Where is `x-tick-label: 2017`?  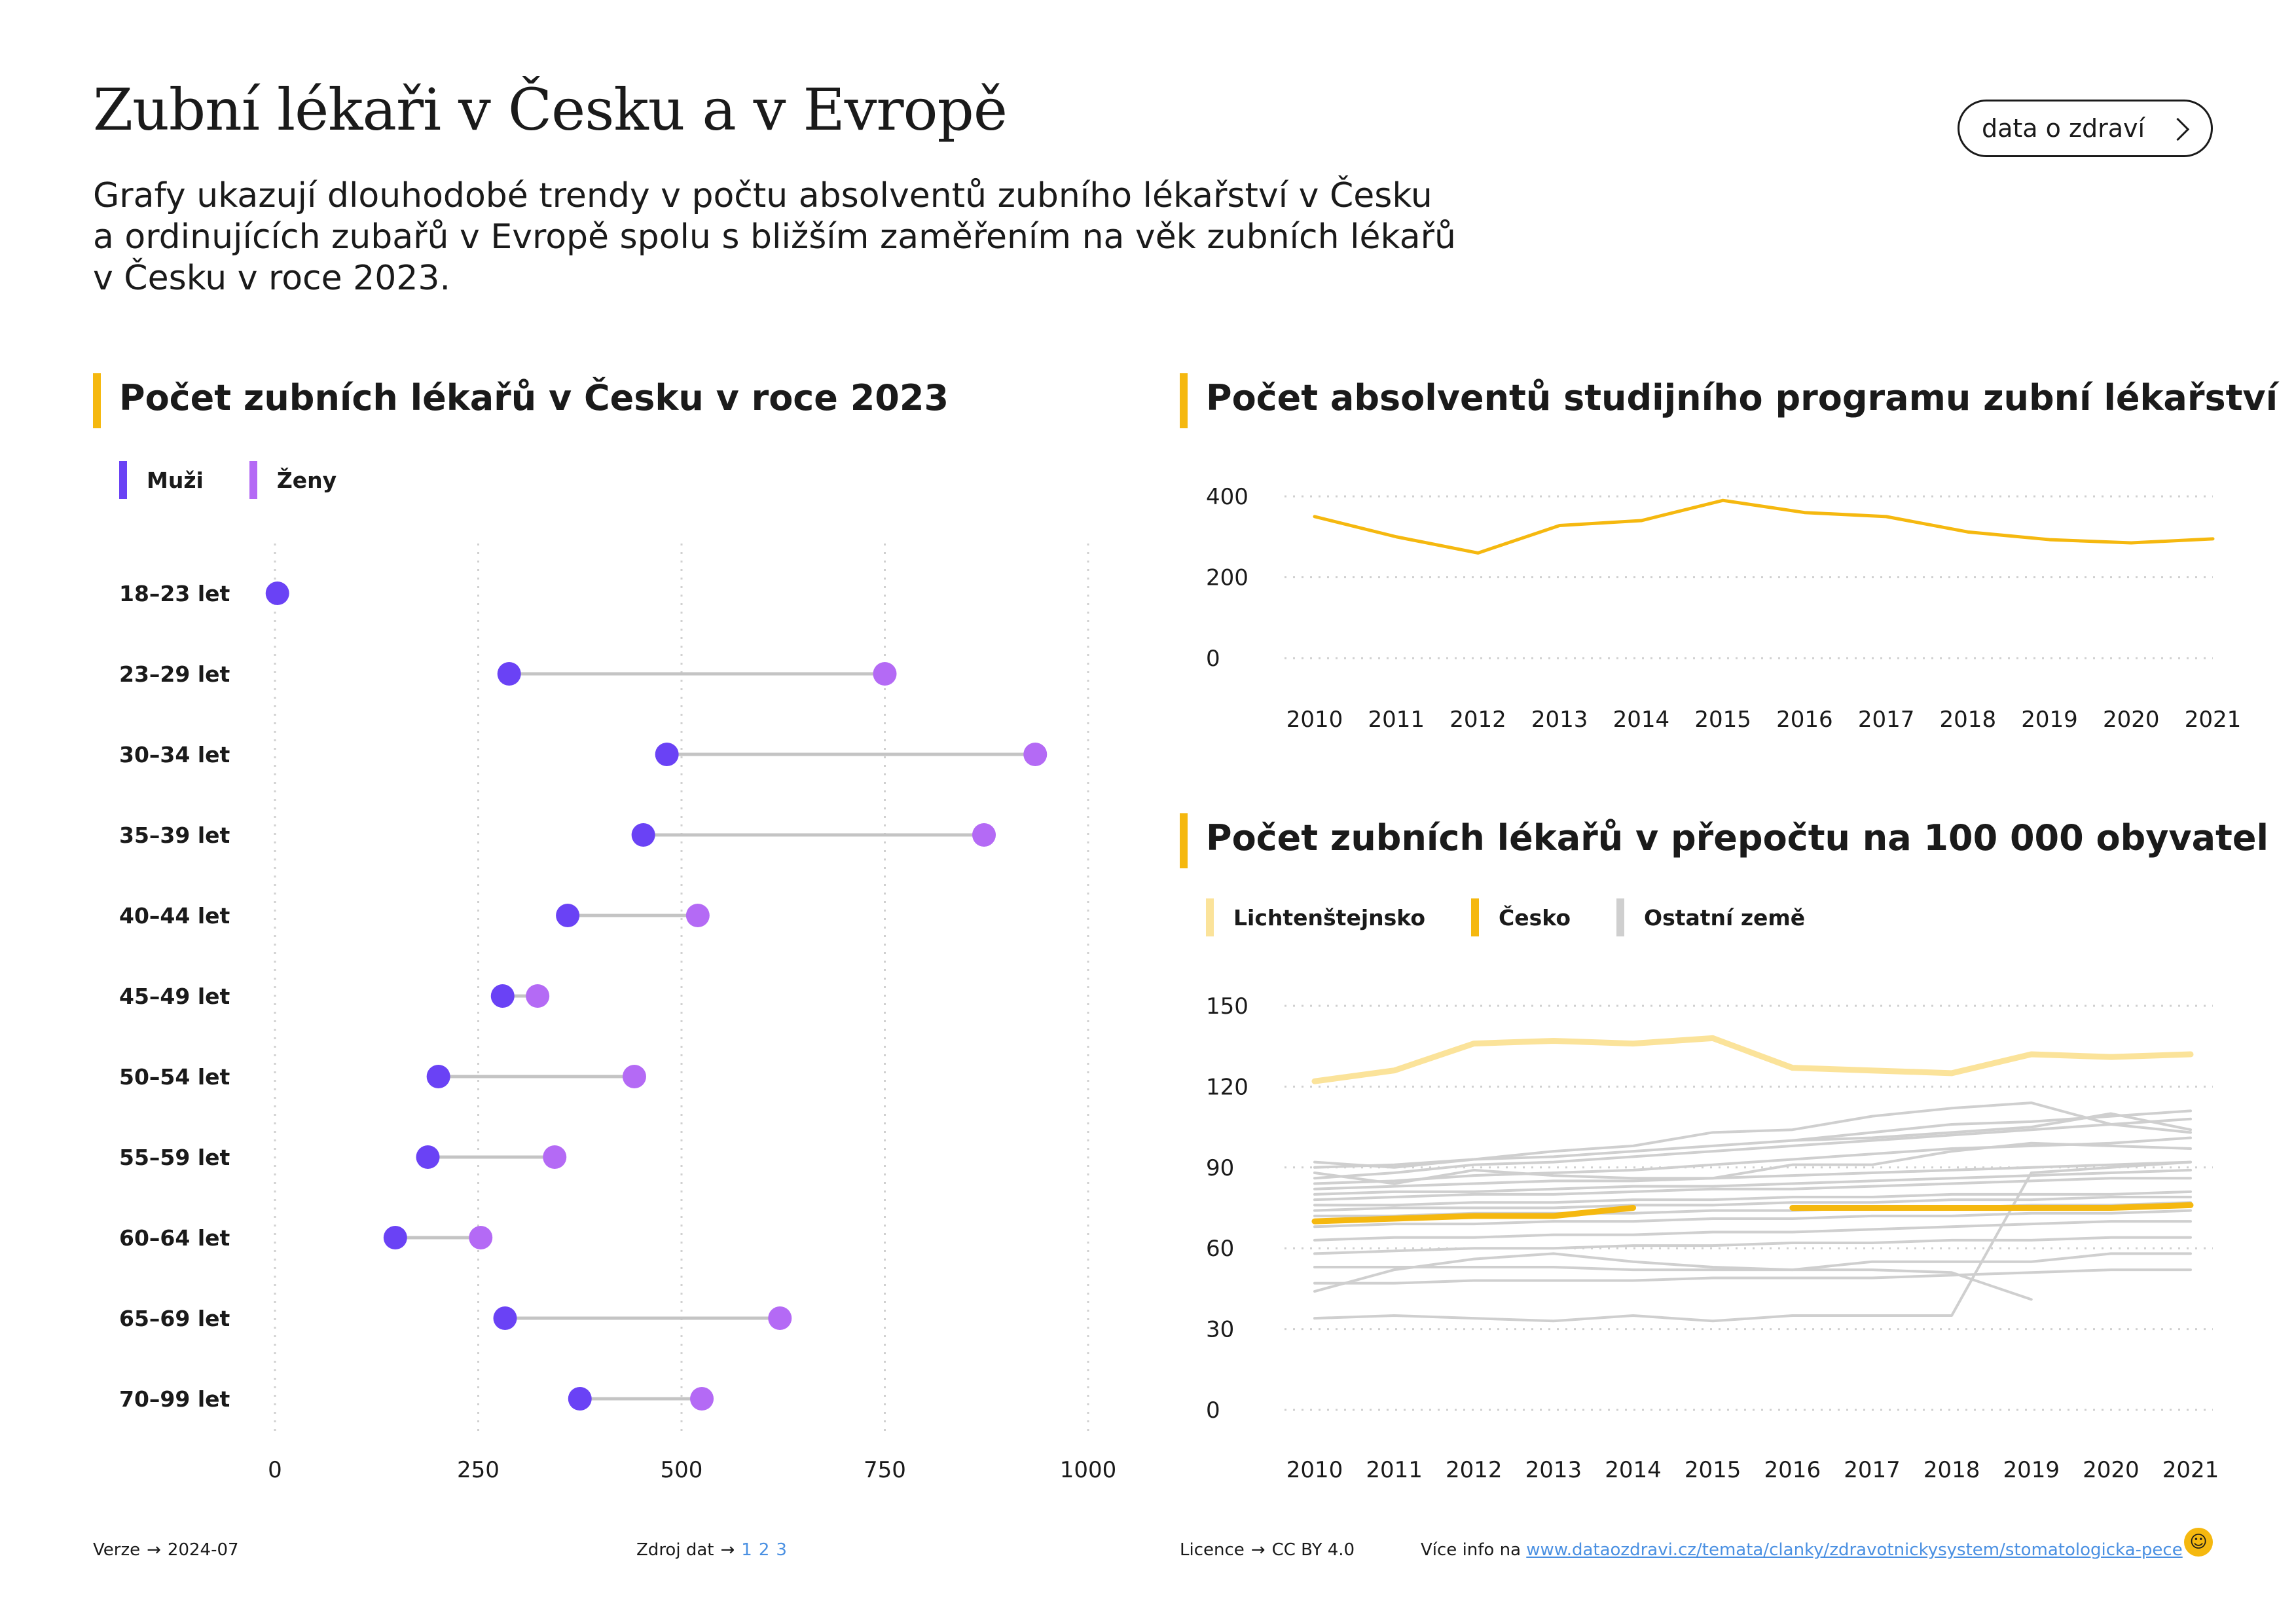 x-tick-label: 2017 is located at coordinates (1886, 720).